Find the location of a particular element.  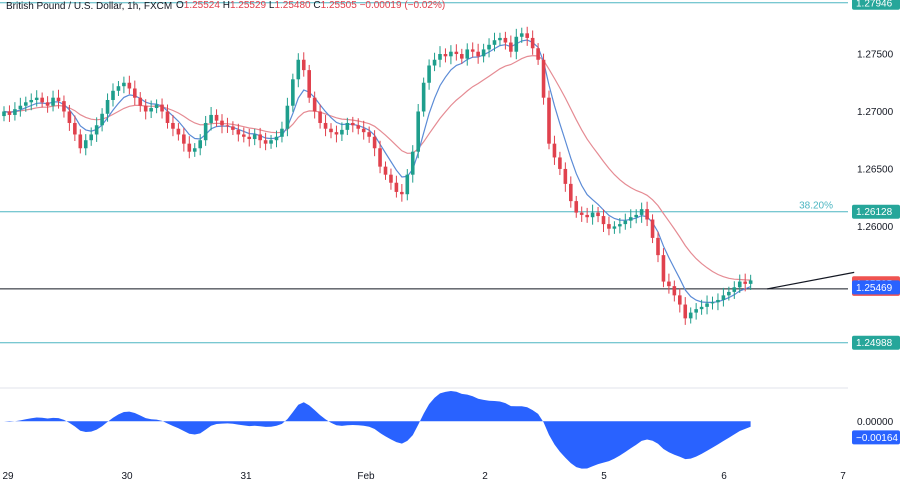

tag-resistance-bg is located at coordinates (876, 5).